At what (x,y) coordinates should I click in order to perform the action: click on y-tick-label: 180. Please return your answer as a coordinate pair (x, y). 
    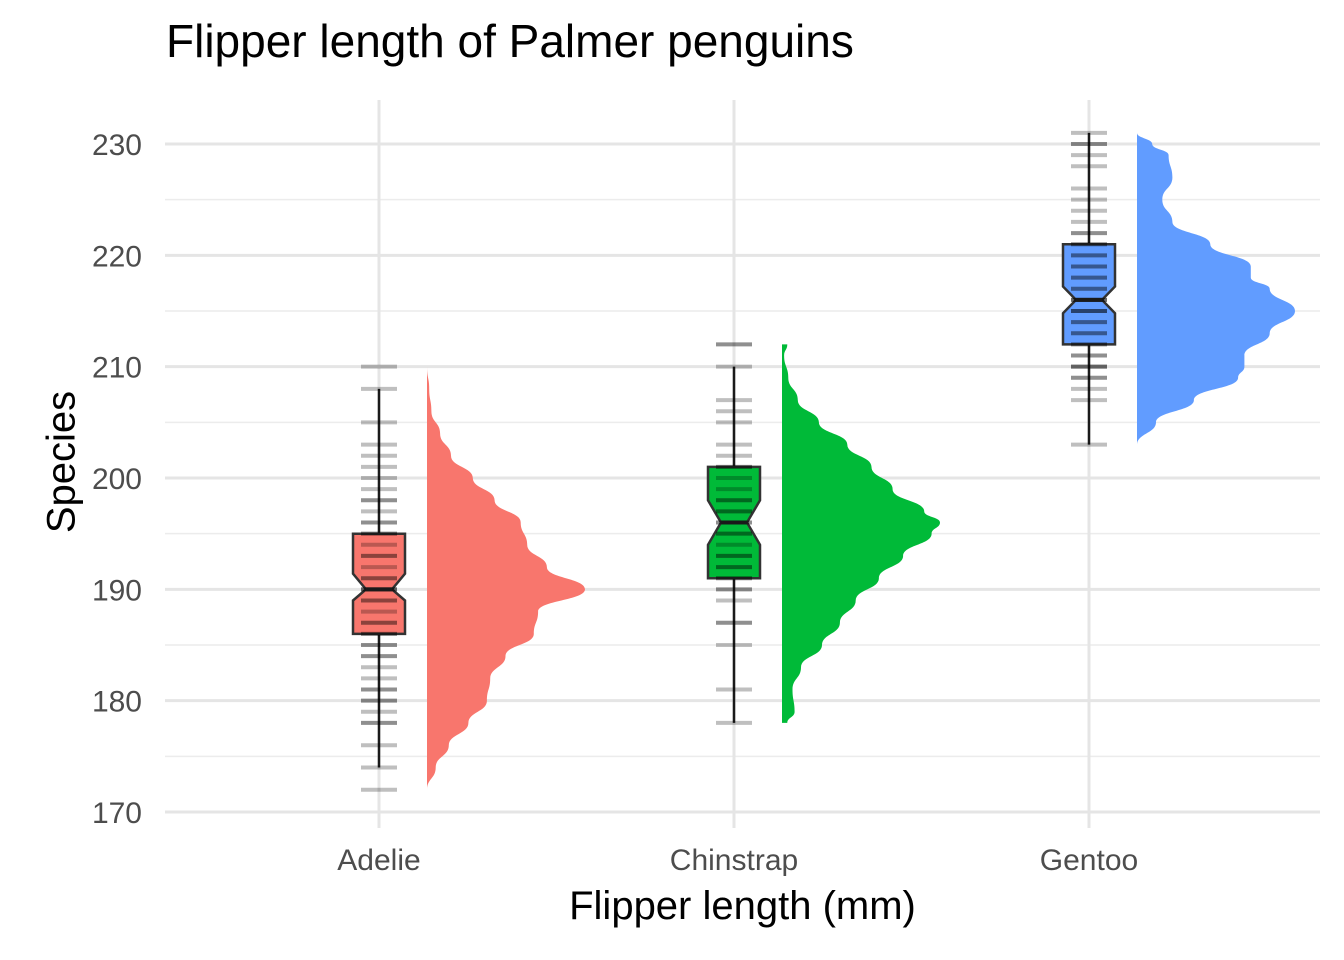
    Looking at the image, I should click on (117, 702).